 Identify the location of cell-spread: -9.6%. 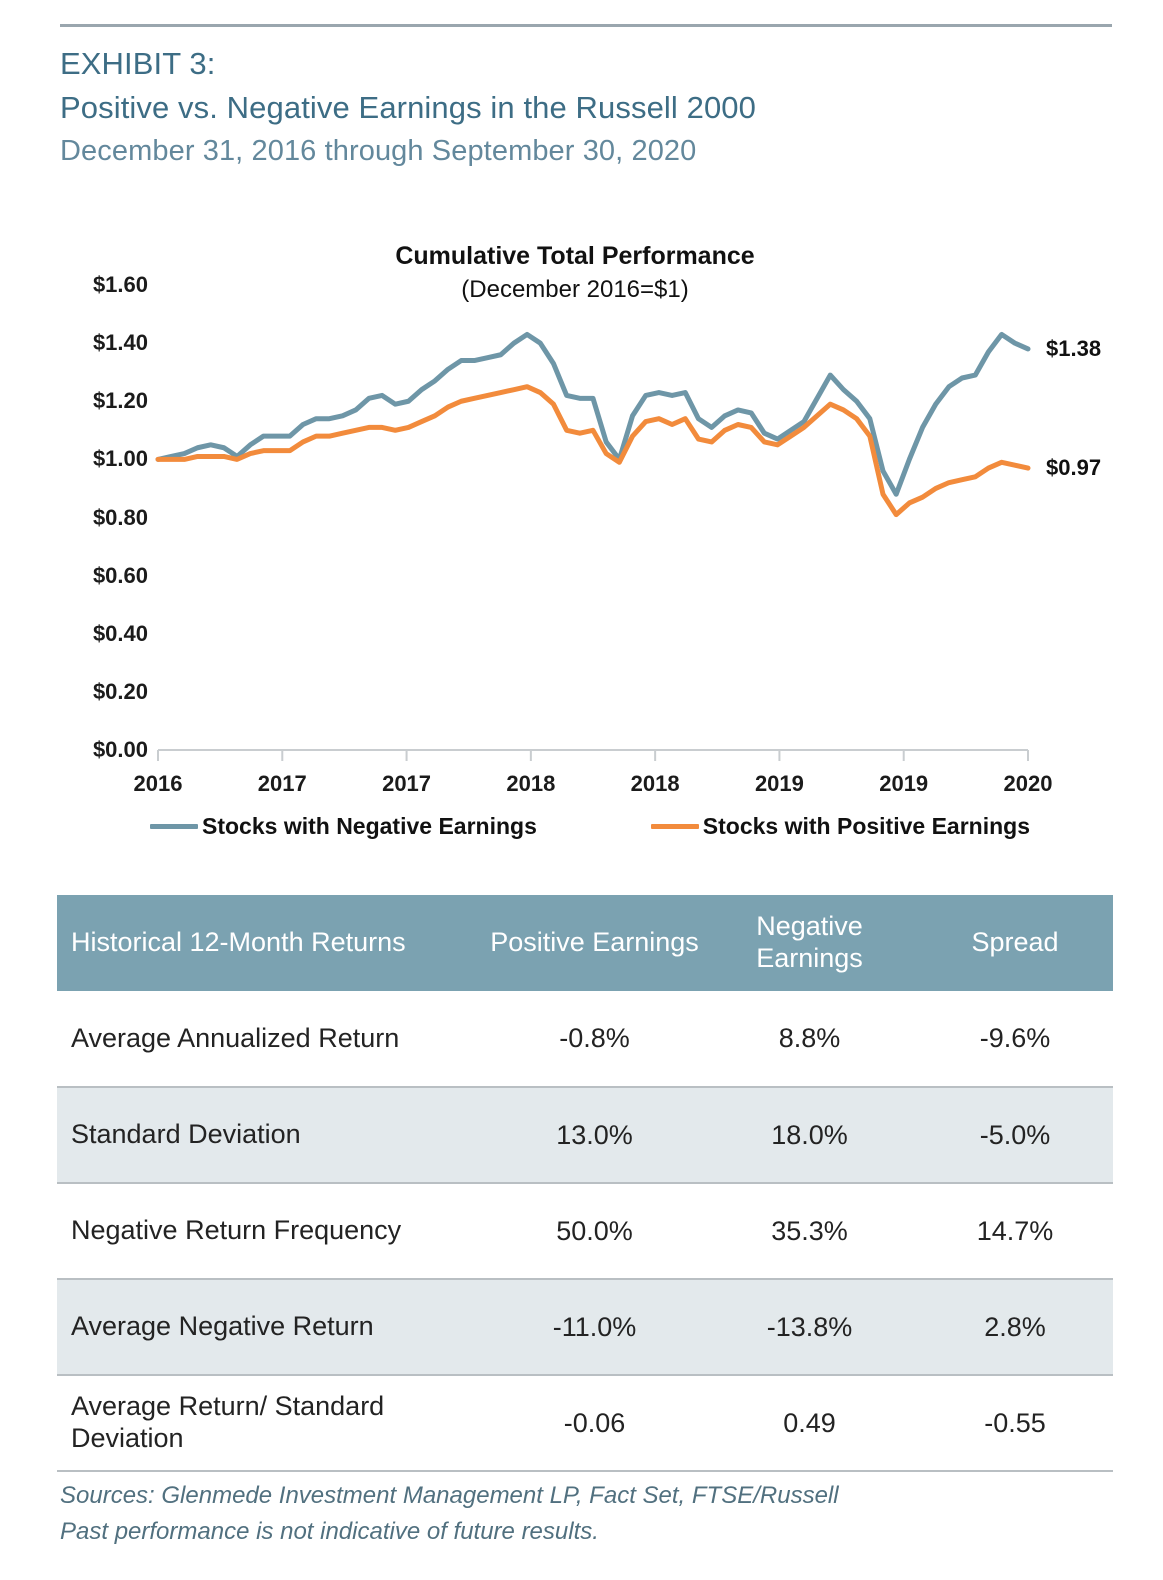
(1015, 1039).